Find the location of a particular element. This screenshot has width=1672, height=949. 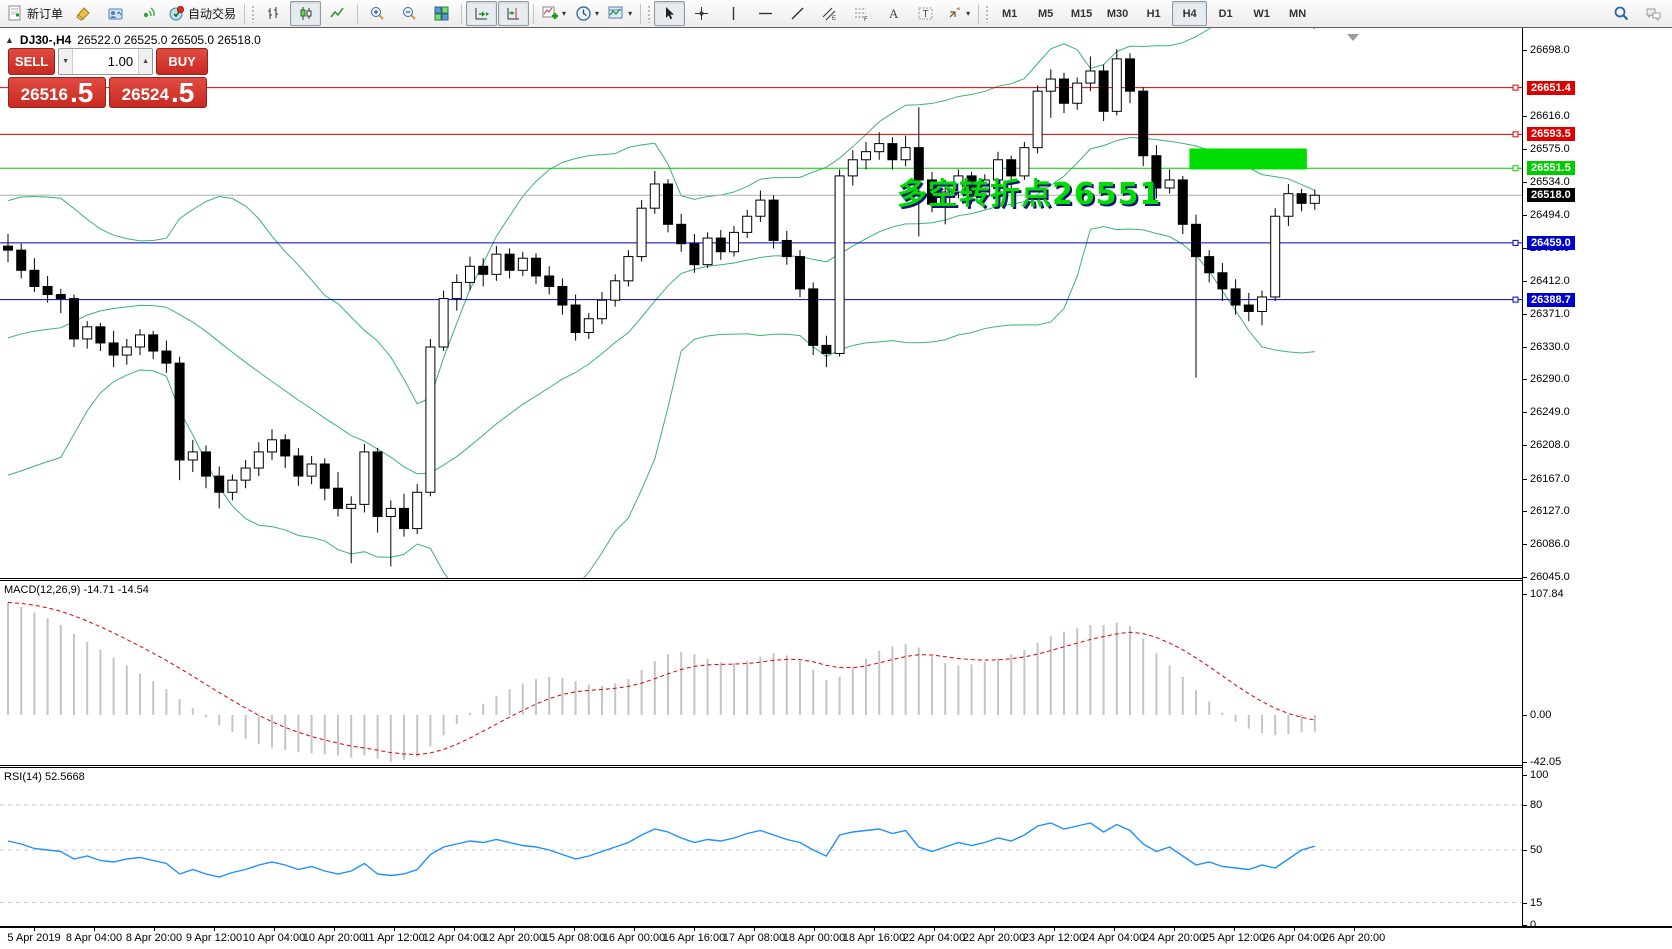

auto-trading-button: 自动交易 is located at coordinates (202, 13).